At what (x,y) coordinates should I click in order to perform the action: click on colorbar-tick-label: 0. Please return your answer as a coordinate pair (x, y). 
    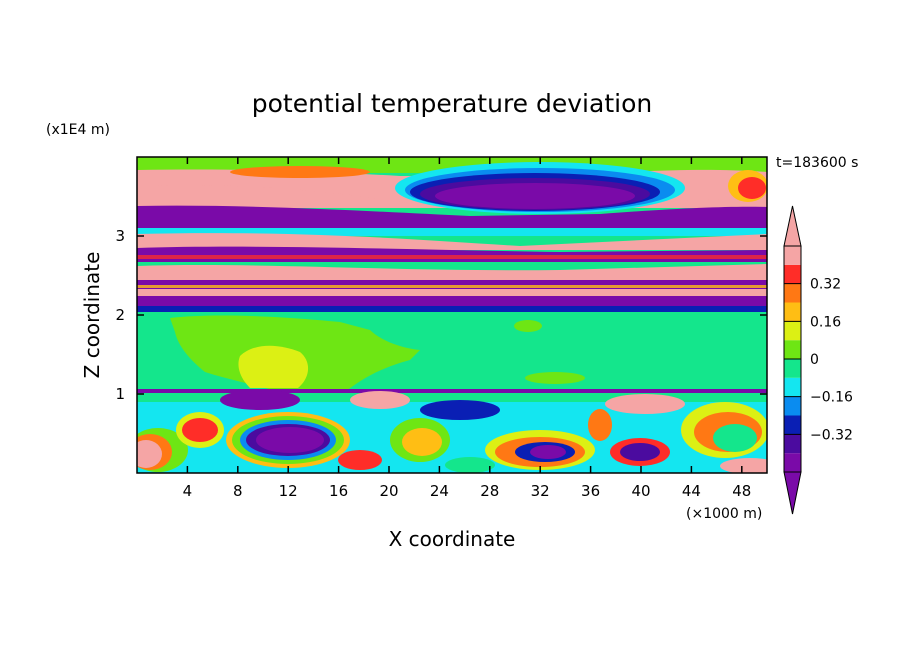
    Looking at the image, I should click on (814, 360).